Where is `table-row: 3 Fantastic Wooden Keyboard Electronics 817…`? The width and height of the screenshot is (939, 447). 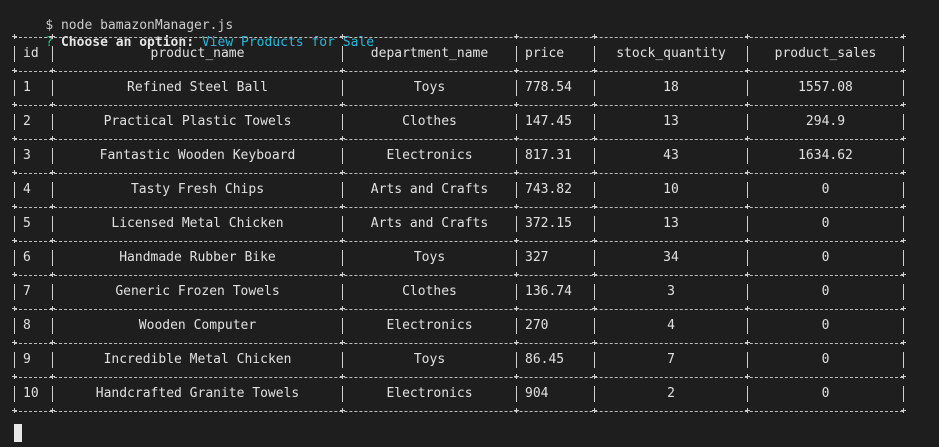
table-row: 3 Fantastic Wooden Keyboard Electronics 817… is located at coordinates (459, 156).